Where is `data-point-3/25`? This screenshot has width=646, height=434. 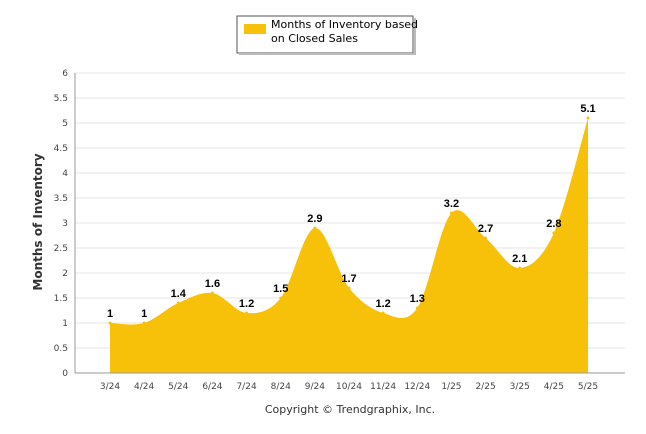
data-point-3/25 is located at coordinates (520, 268).